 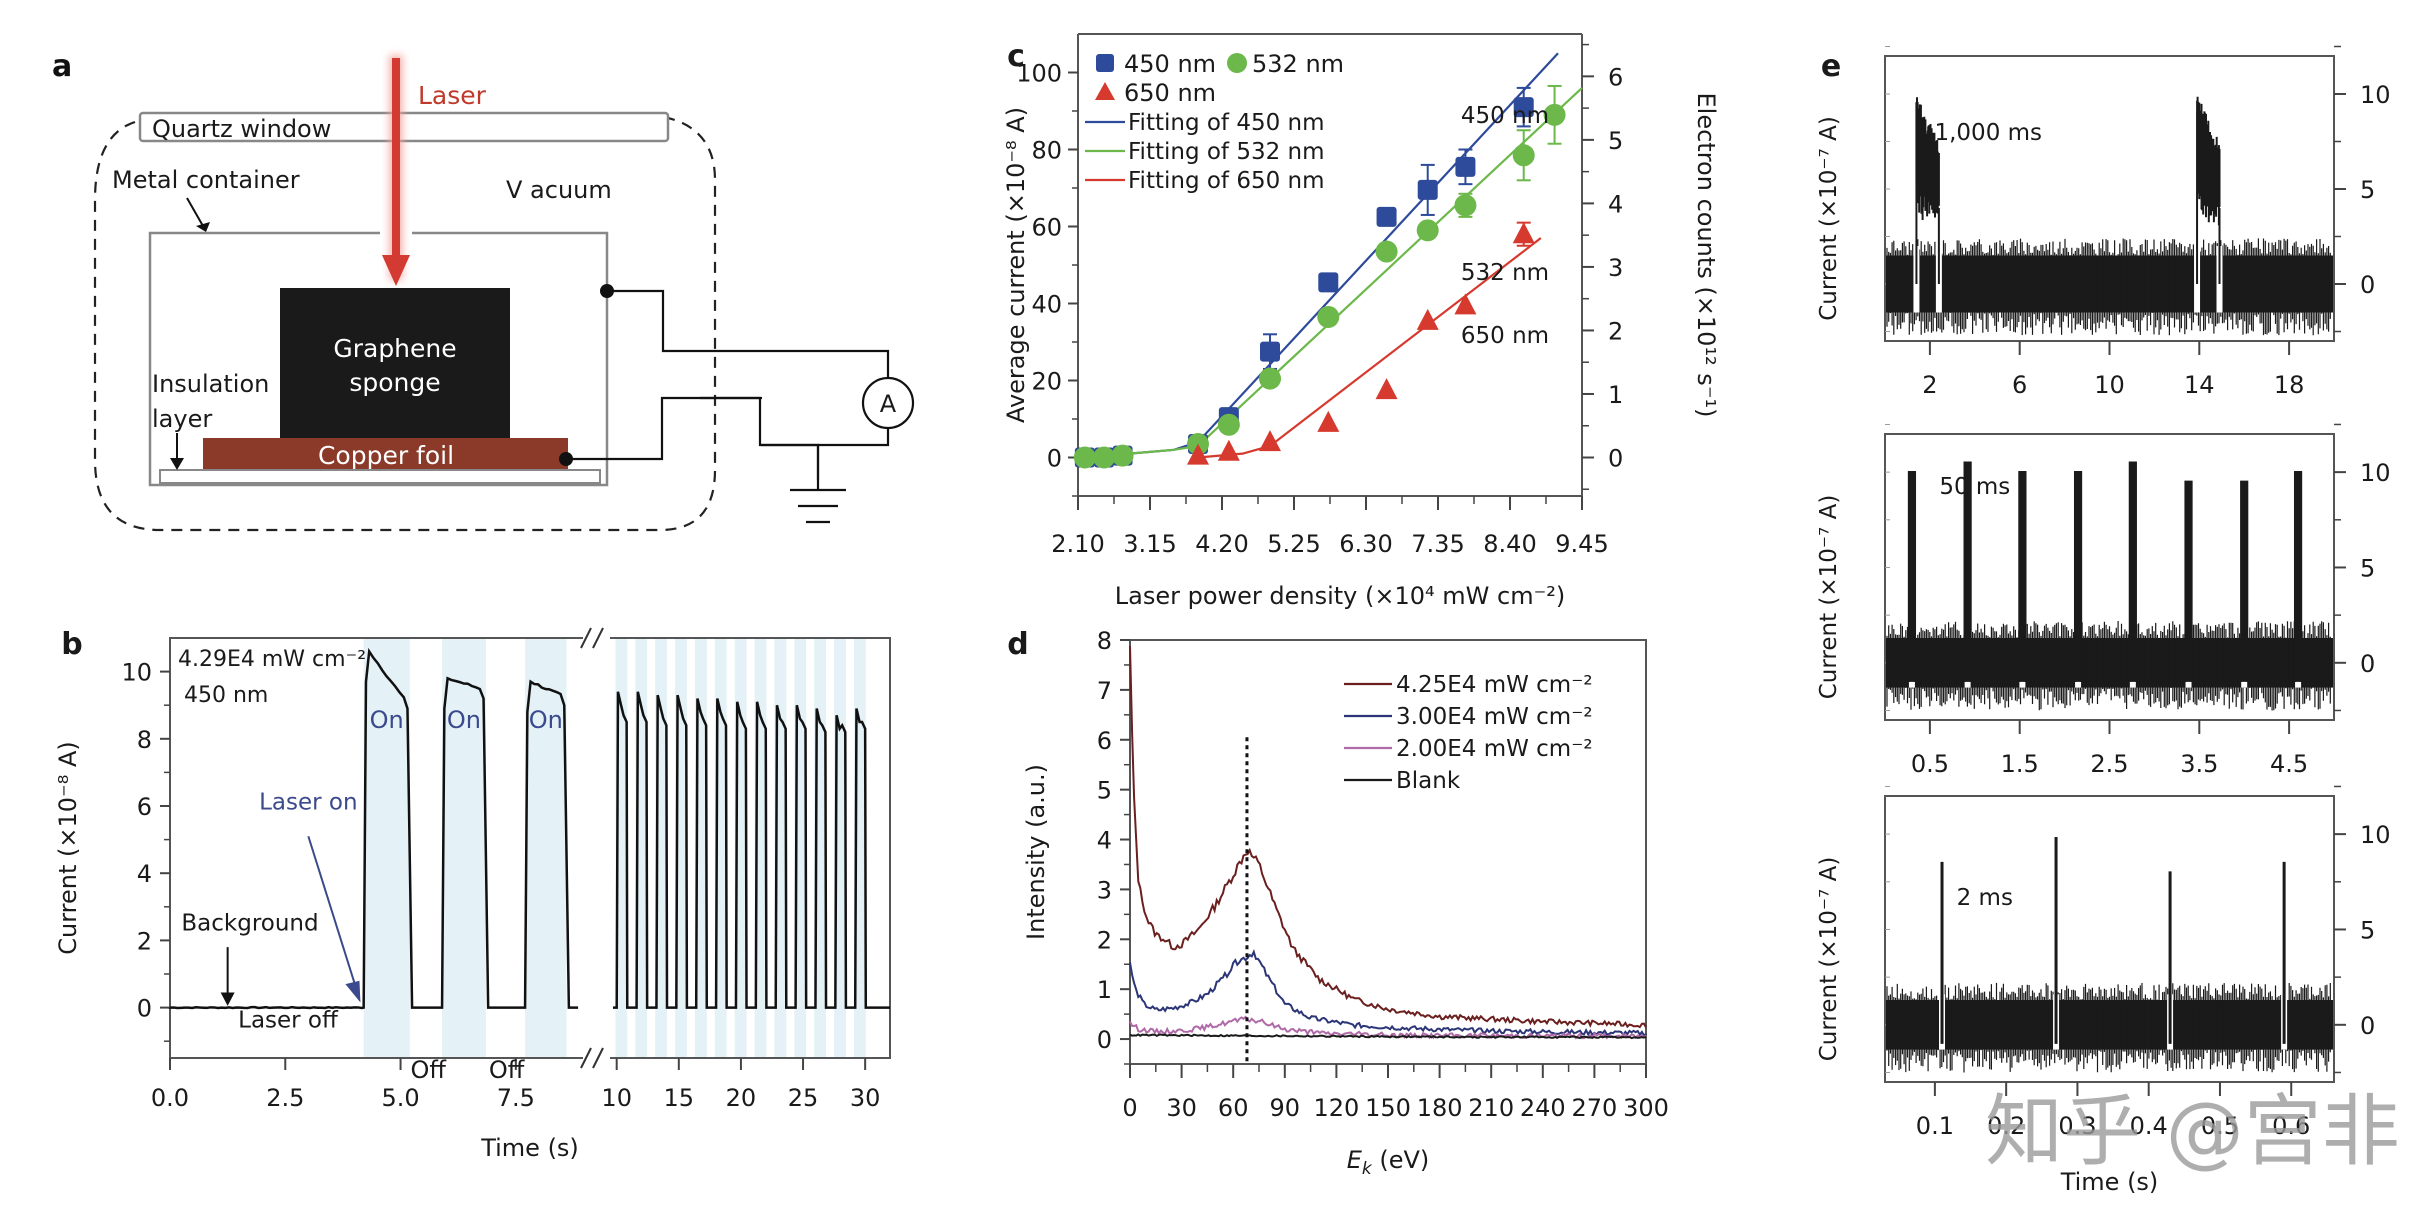 I want to click on ammeter-icon, so click(x=888, y=403).